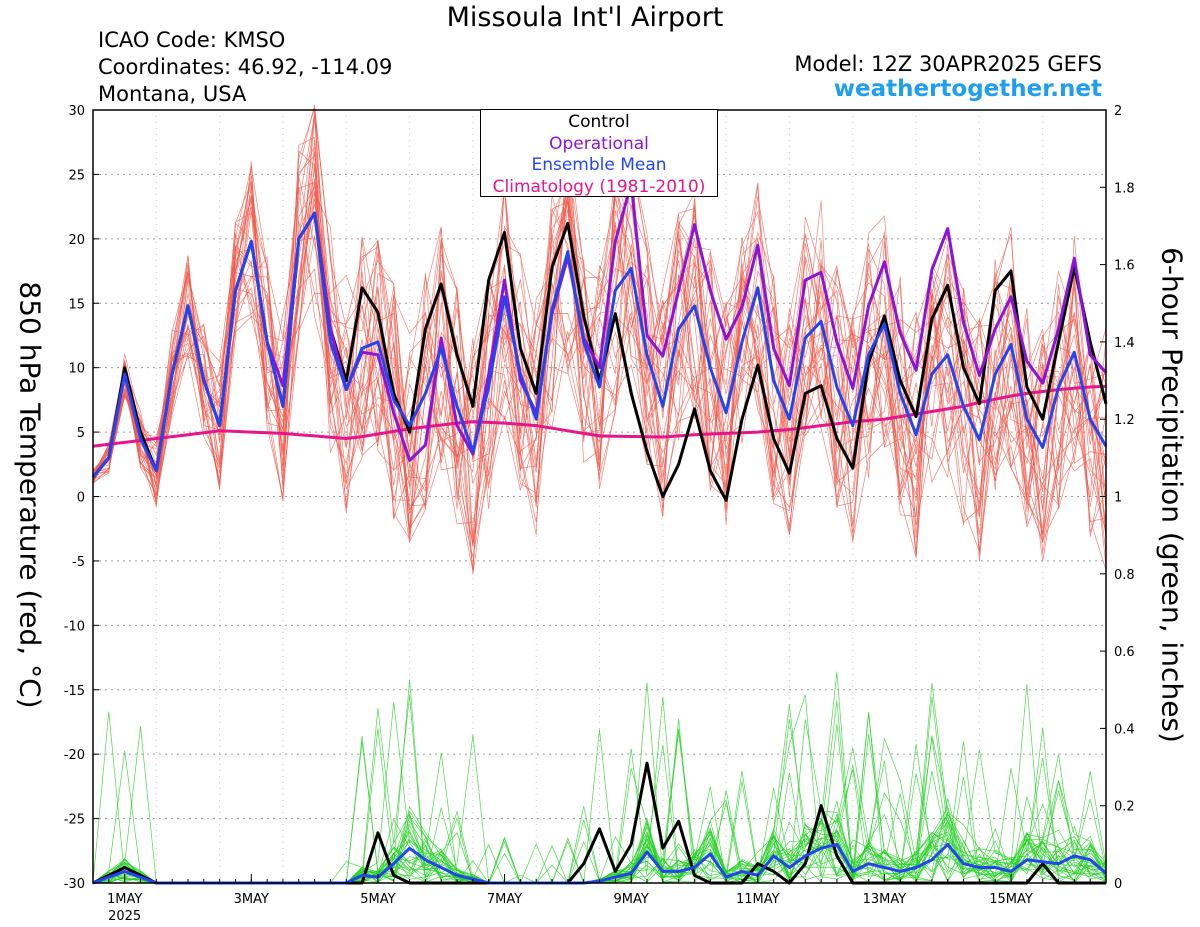 The width and height of the screenshot is (1200, 927). I want to click on x-tick-label: 15MAY, so click(1011, 899).